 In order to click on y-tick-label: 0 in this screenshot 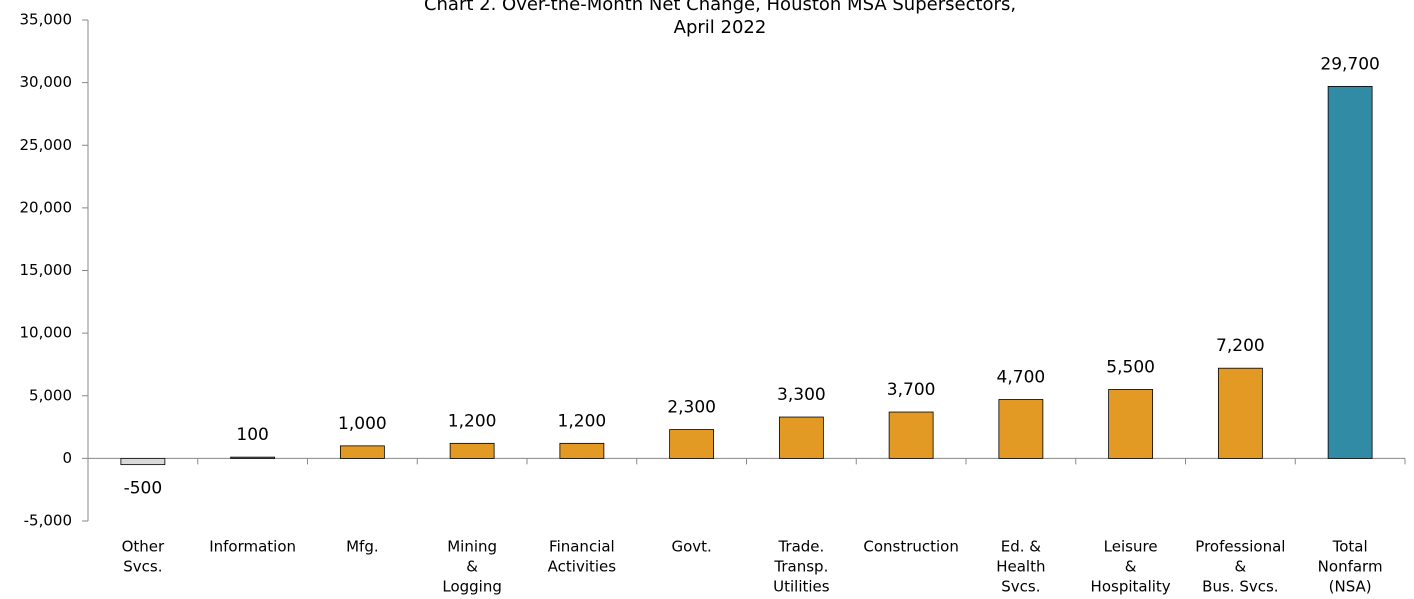, I will do `click(67, 458)`.